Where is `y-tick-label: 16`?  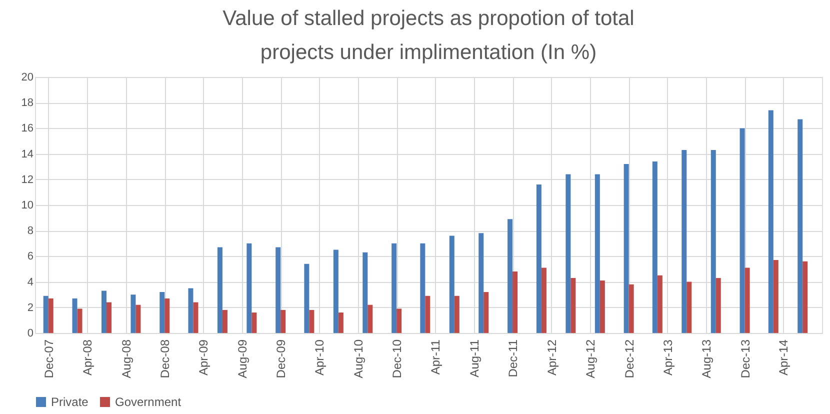
y-tick-label: 16 is located at coordinates (27, 128).